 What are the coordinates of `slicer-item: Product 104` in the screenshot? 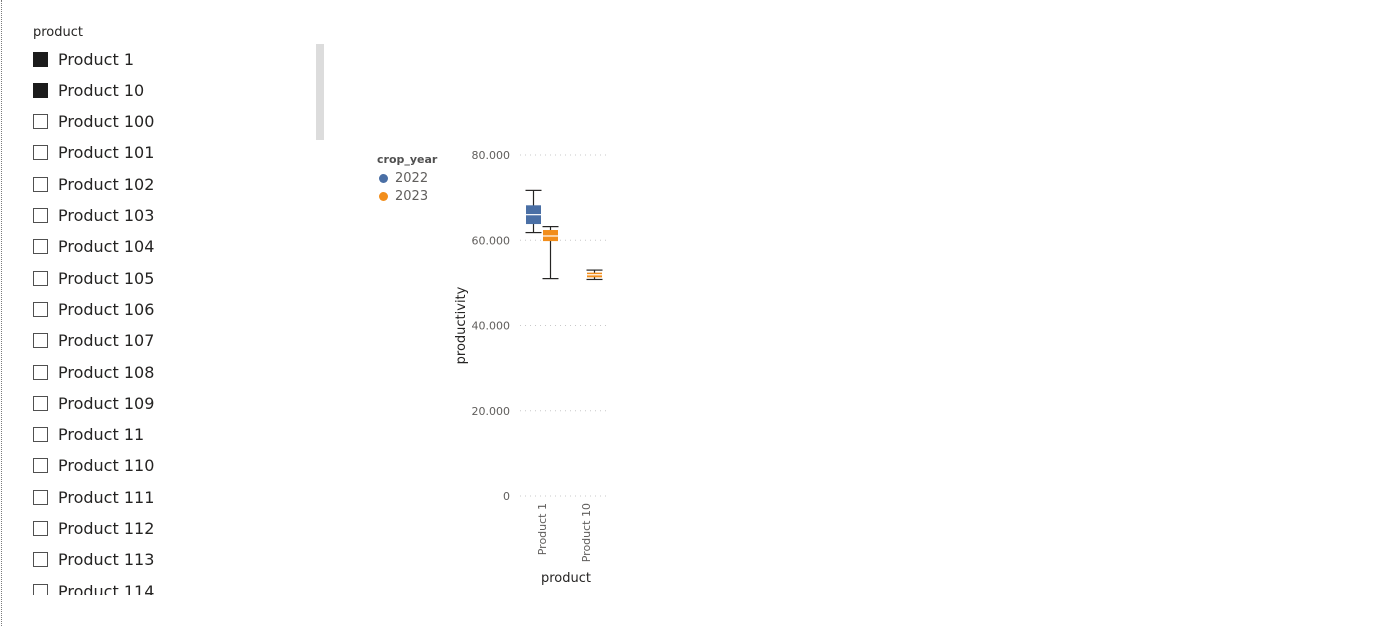 It's located at (93, 247).